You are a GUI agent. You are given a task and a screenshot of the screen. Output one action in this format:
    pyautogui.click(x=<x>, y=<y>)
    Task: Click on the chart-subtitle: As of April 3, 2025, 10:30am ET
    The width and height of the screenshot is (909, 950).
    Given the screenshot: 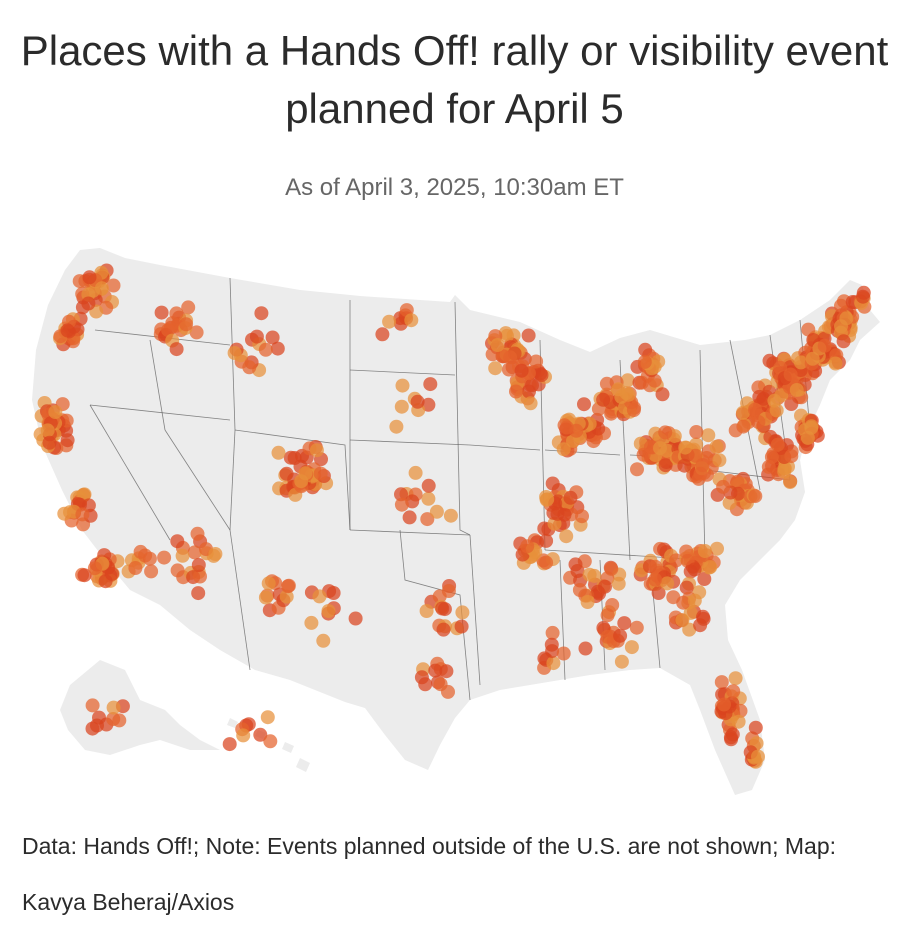 What is the action you would take?
    pyautogui.click(x=454, y=187)
    